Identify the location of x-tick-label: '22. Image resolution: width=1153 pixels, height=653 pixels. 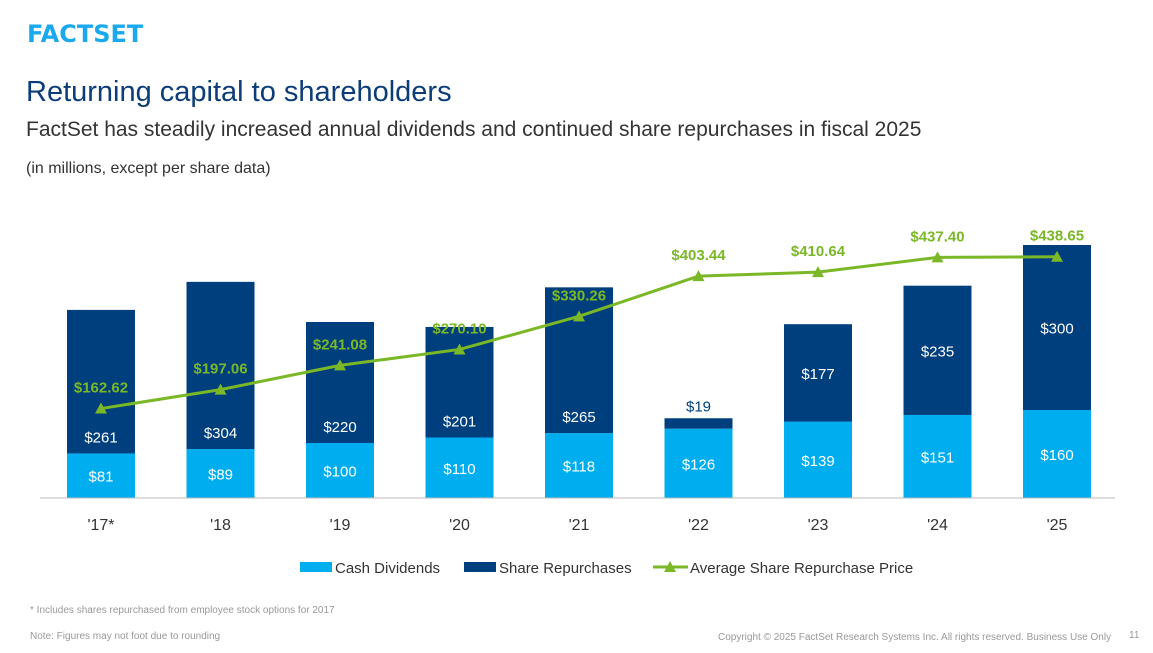
(698, 525).